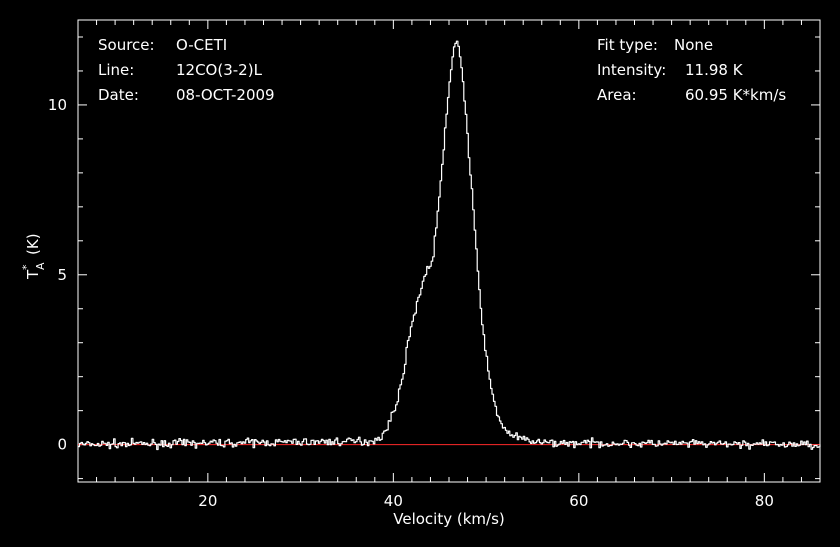 This screenshot has height=547, width=840. What do you see at coordinates (62, 445) in the screenshot?
I see `y-tick-label: 0` at bounding box center [62, 445].